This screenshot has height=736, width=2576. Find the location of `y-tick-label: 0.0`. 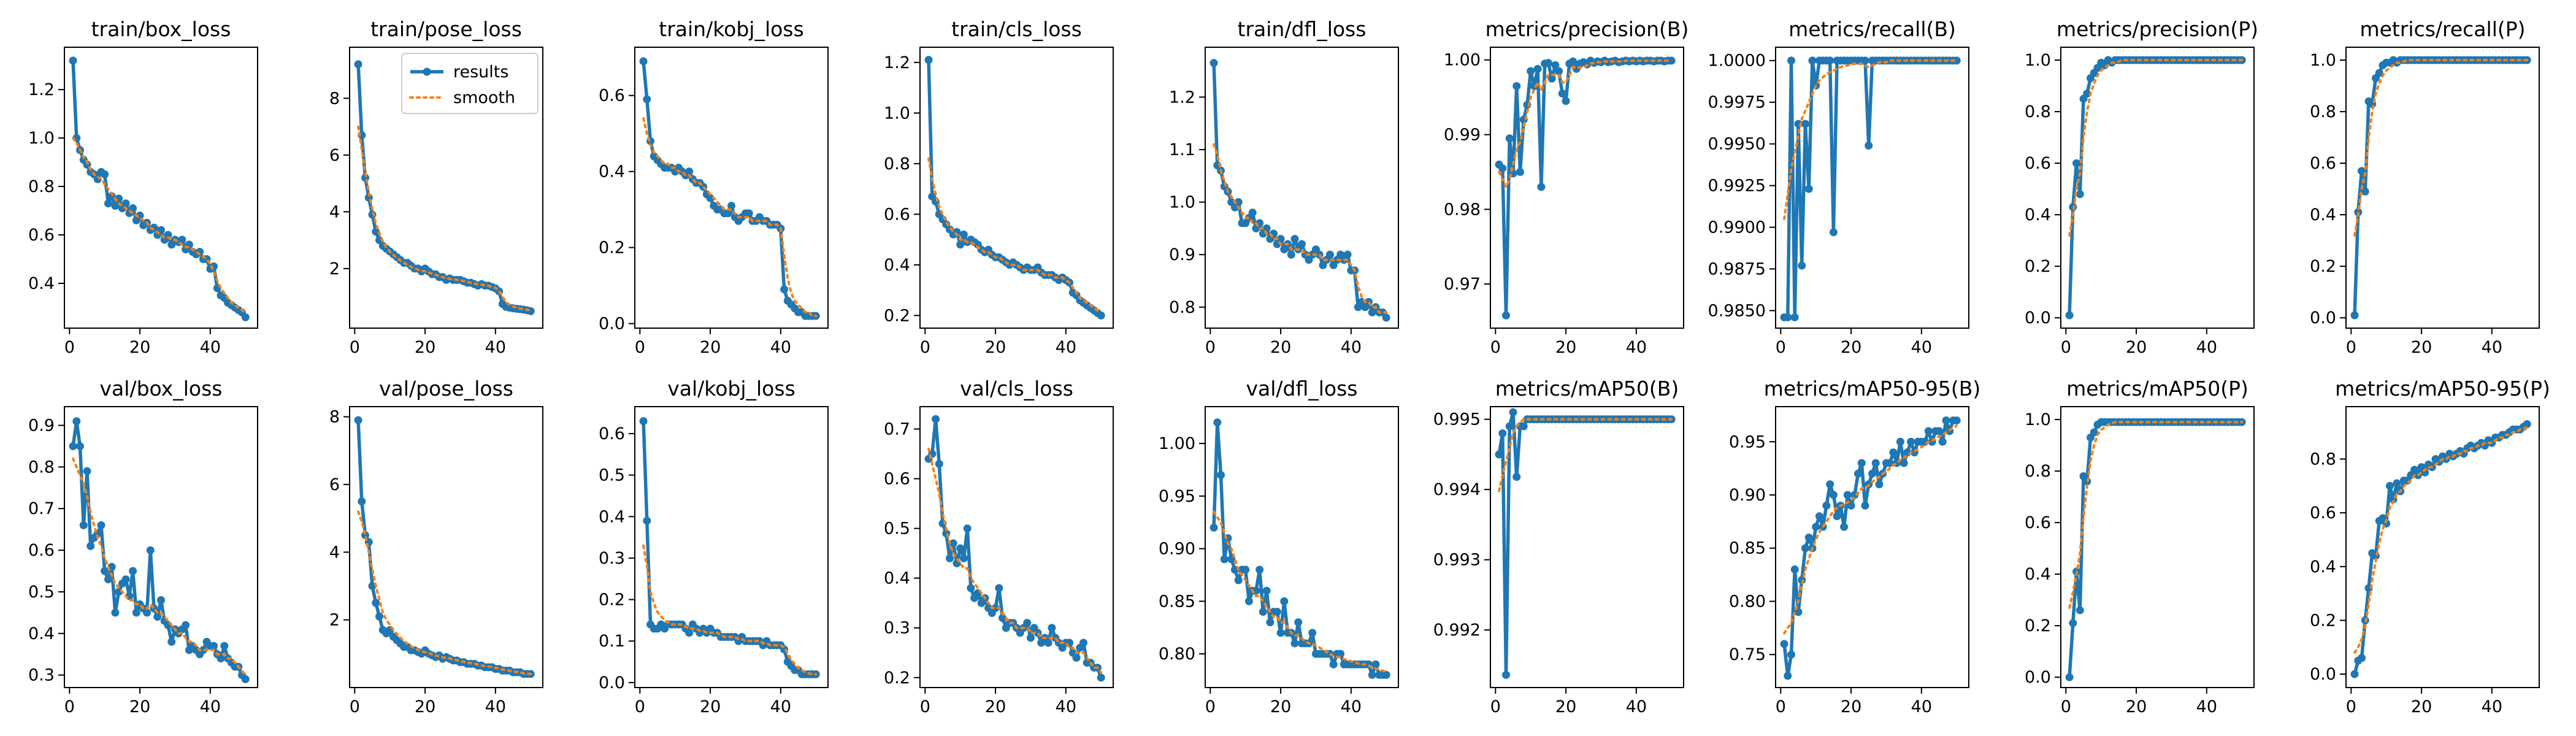

y-tick-label: 0.0 is located at coordinates (2323, 674).